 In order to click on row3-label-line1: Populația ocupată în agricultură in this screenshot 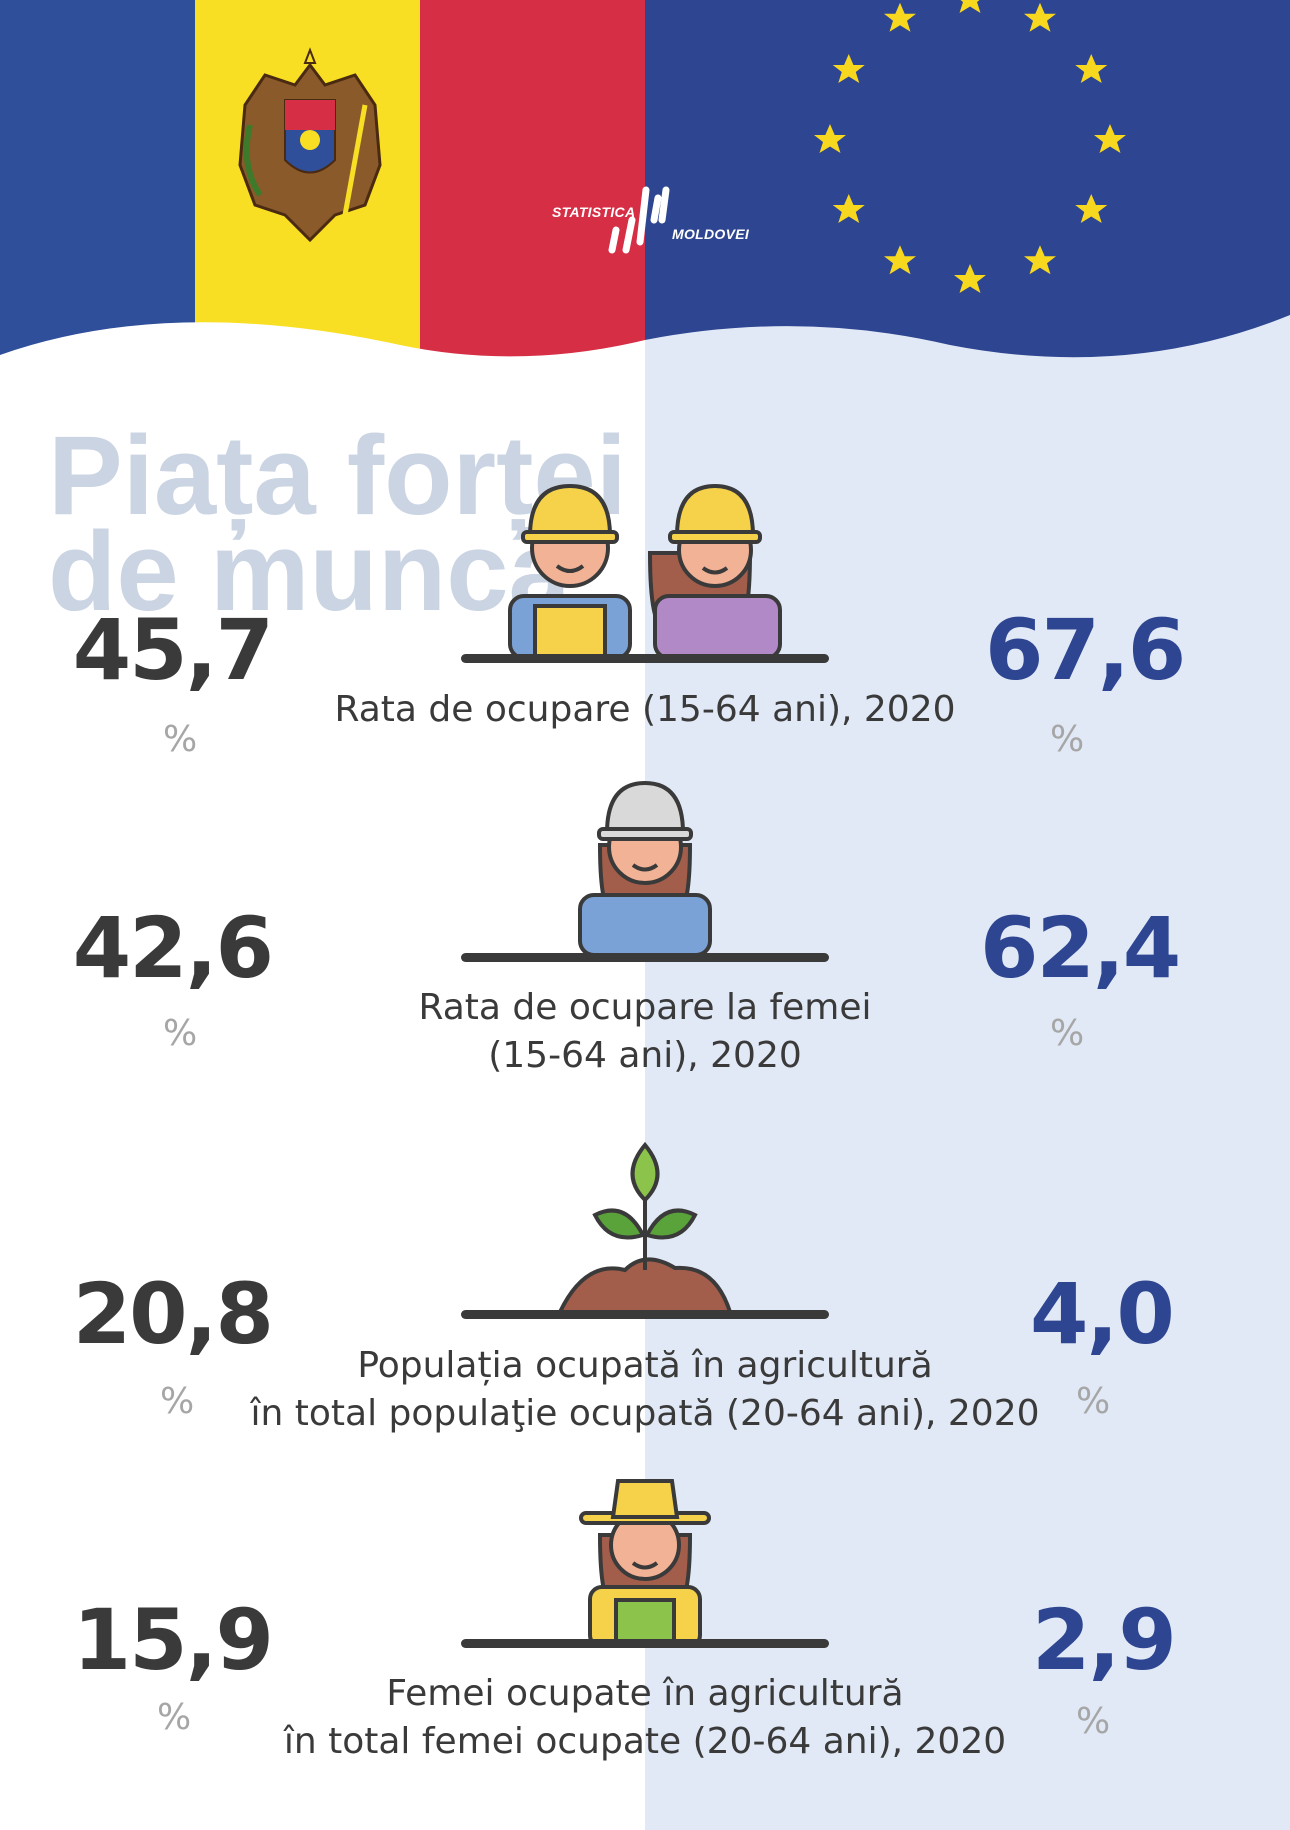, I will do `click(645, 1365)`.